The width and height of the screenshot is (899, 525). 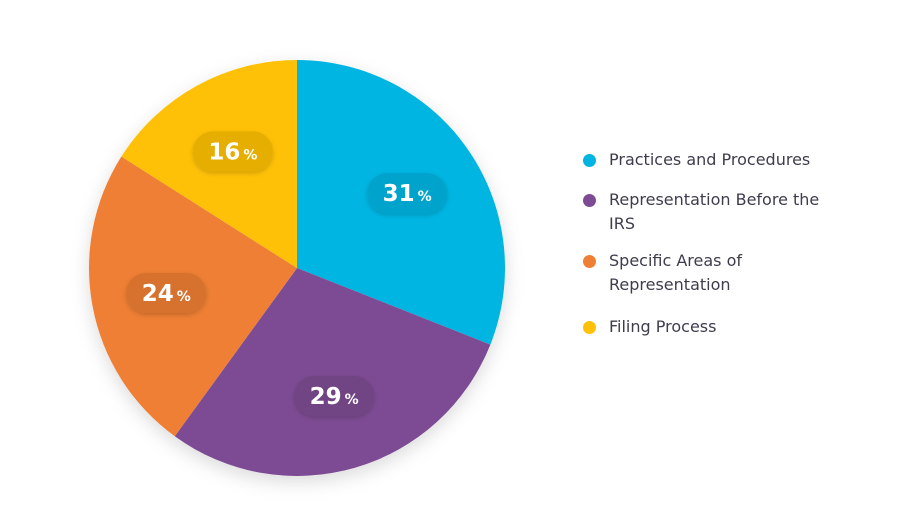 I want to click on pie-slice-value: 29%, so click(x=334, y=397).